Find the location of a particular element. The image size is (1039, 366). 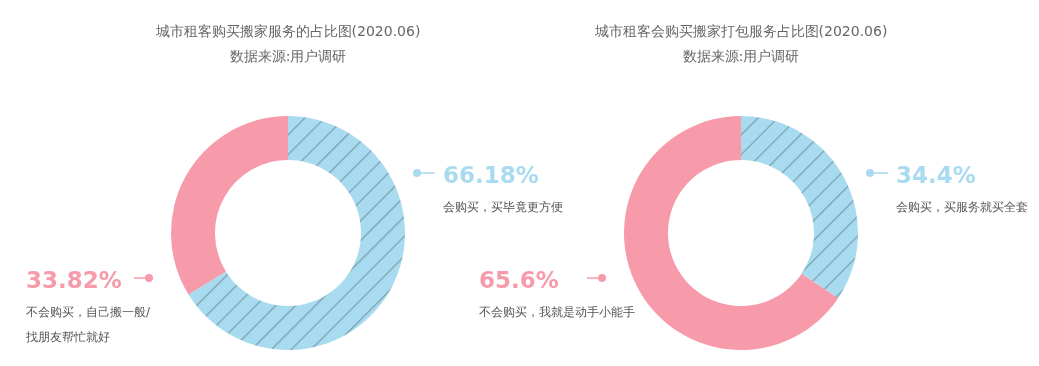

chart-title: 城市租客会购买搬家打包服务占比图(2020.06) is located at coordinates (740, 31).